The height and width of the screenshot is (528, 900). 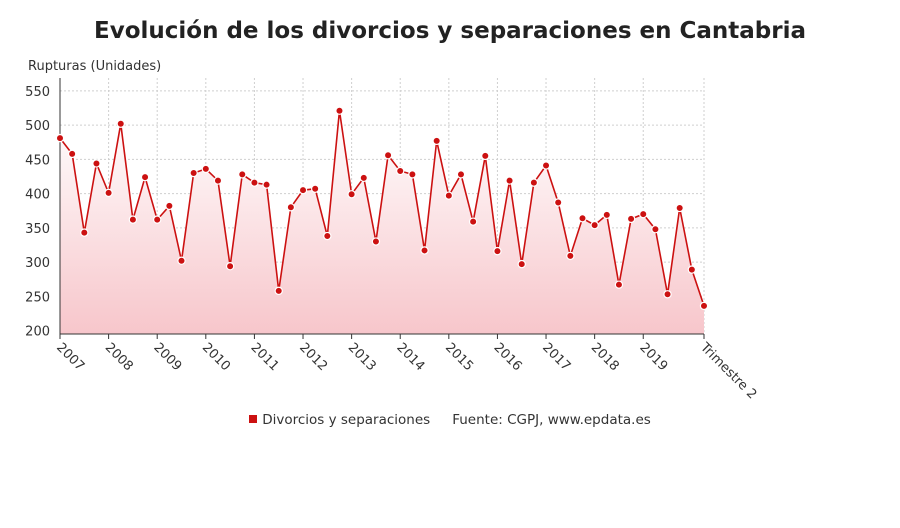 What do you see at coordinates (313, 357) in the screenshot?
I see `x-tick-label: 2012` at bounding box center [313, 357].